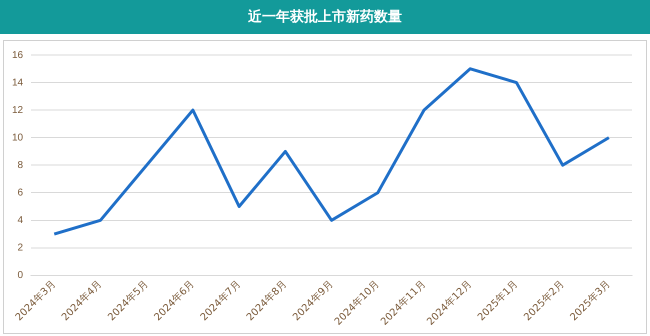 This screenshot has width=650, height=336. What do you see at coordinates (21, 192) in the screenshot?
I see `y-tick-label: 6` at bounding box center [21, 192].